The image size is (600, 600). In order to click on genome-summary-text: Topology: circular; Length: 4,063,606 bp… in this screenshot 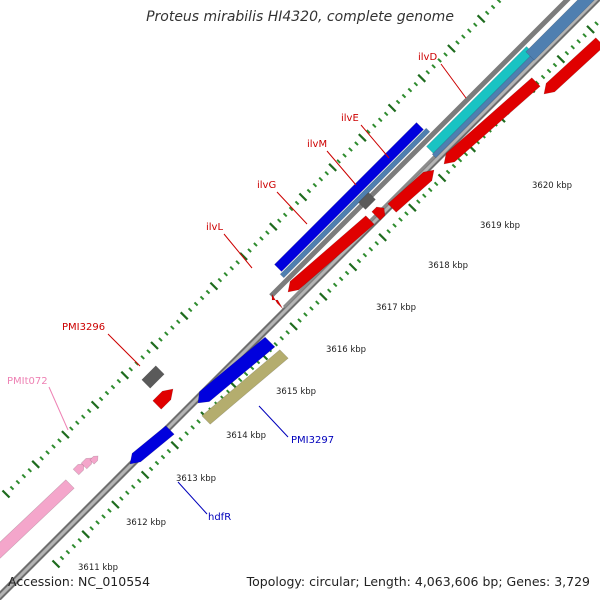, I will do `click(418, 581)`.